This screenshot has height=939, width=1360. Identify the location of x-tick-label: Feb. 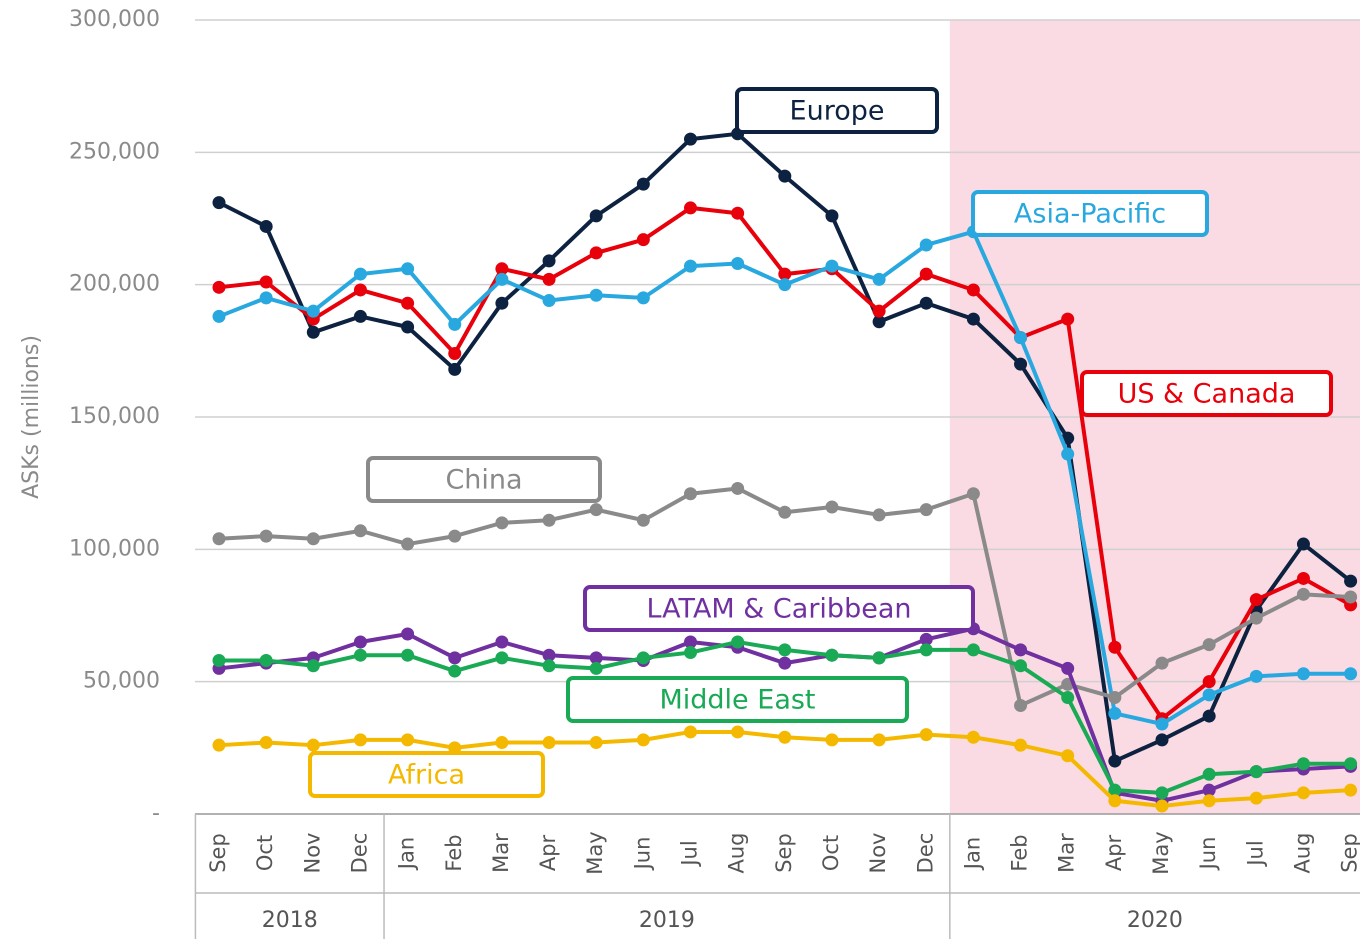
(1020, 852).